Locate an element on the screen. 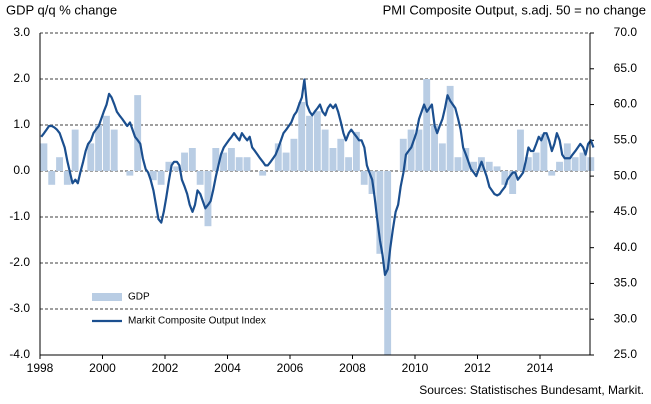  legend-swatch is located at coordinates (107, 297).